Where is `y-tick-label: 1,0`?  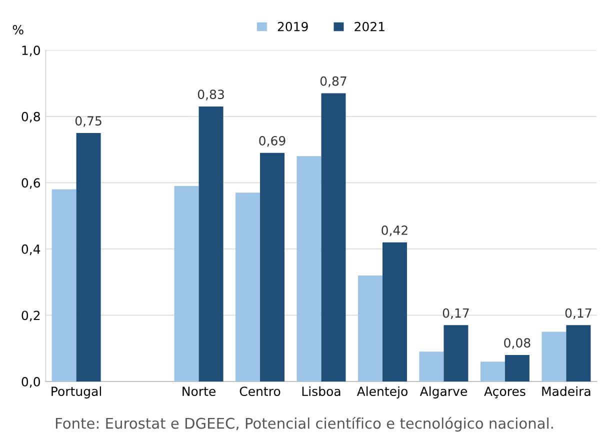 y-tick-label: 1,0 is located at coordinates (31, 51).